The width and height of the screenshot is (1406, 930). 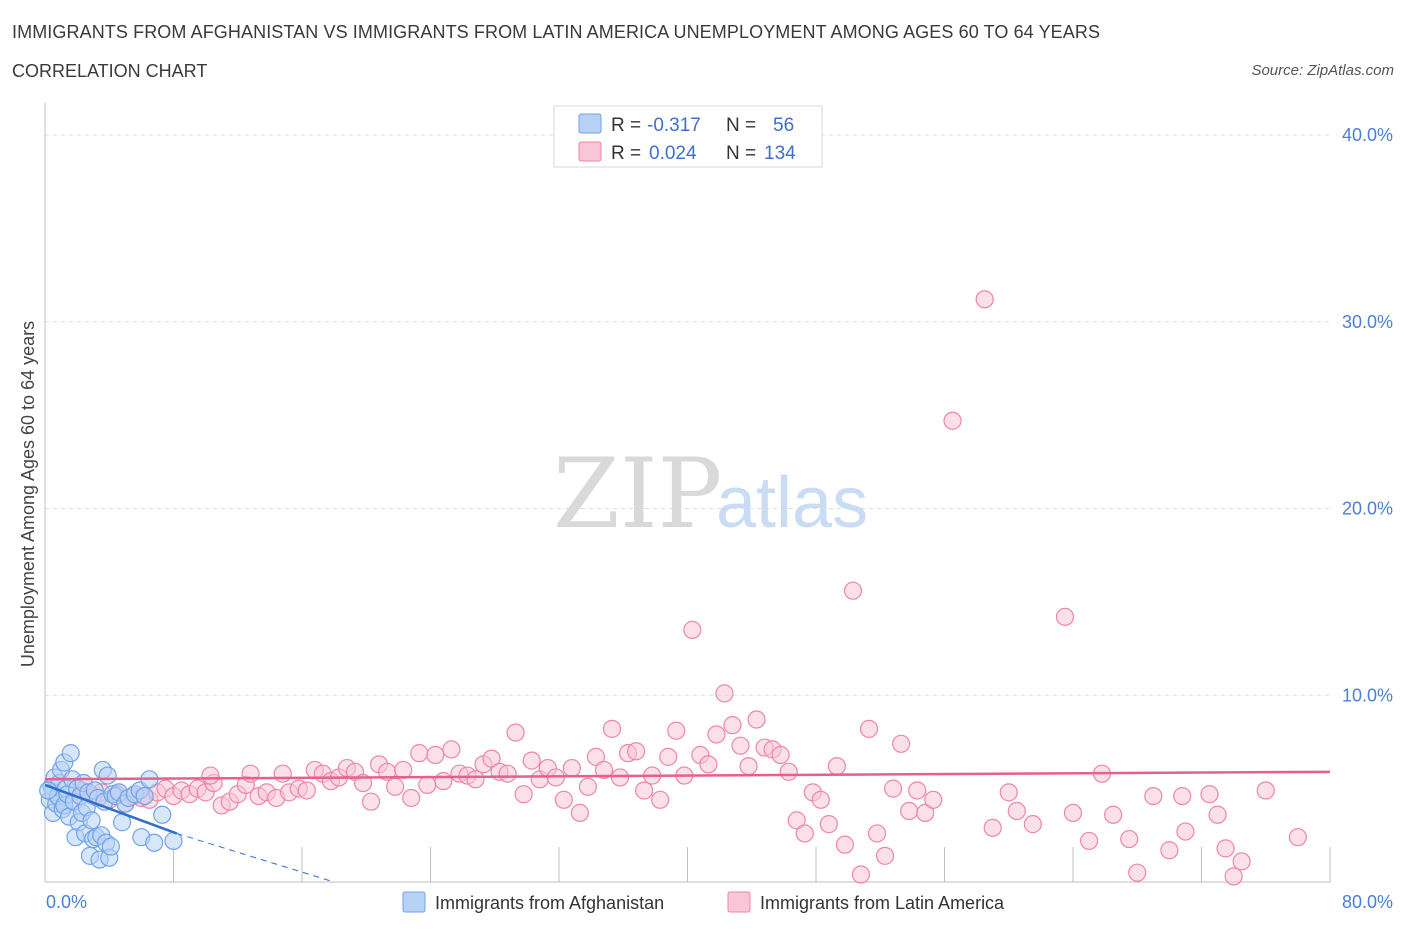 I want to click on y-tick-label: 20.0%, so click(x=1367, y=509).